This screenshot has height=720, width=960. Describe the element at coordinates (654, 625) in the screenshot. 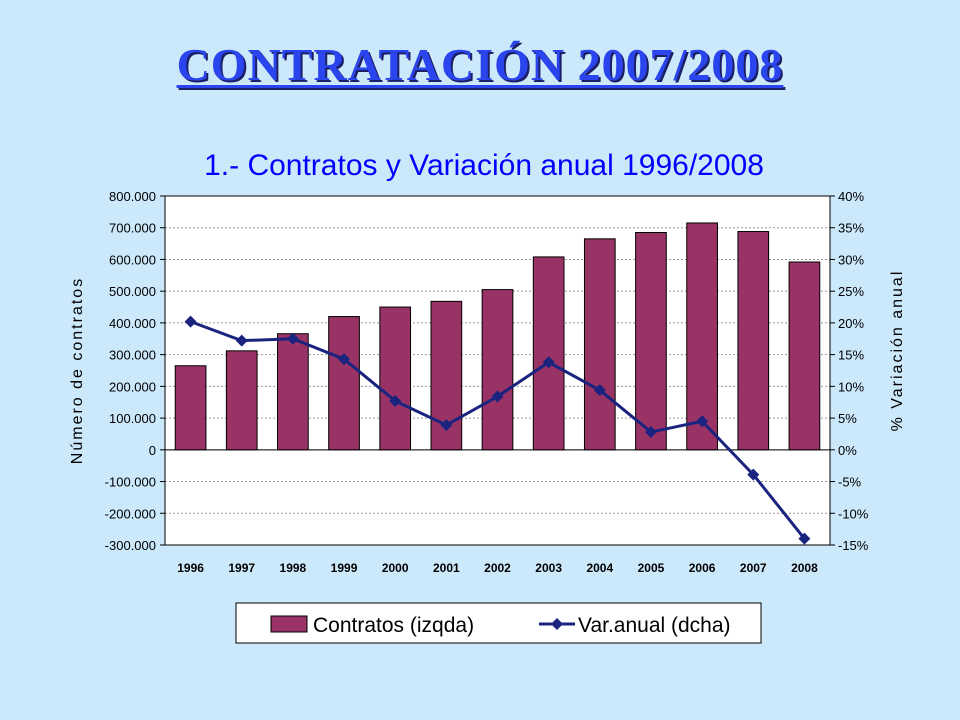

I see `legend-label-line: Var.anual (dcha)` at that location.